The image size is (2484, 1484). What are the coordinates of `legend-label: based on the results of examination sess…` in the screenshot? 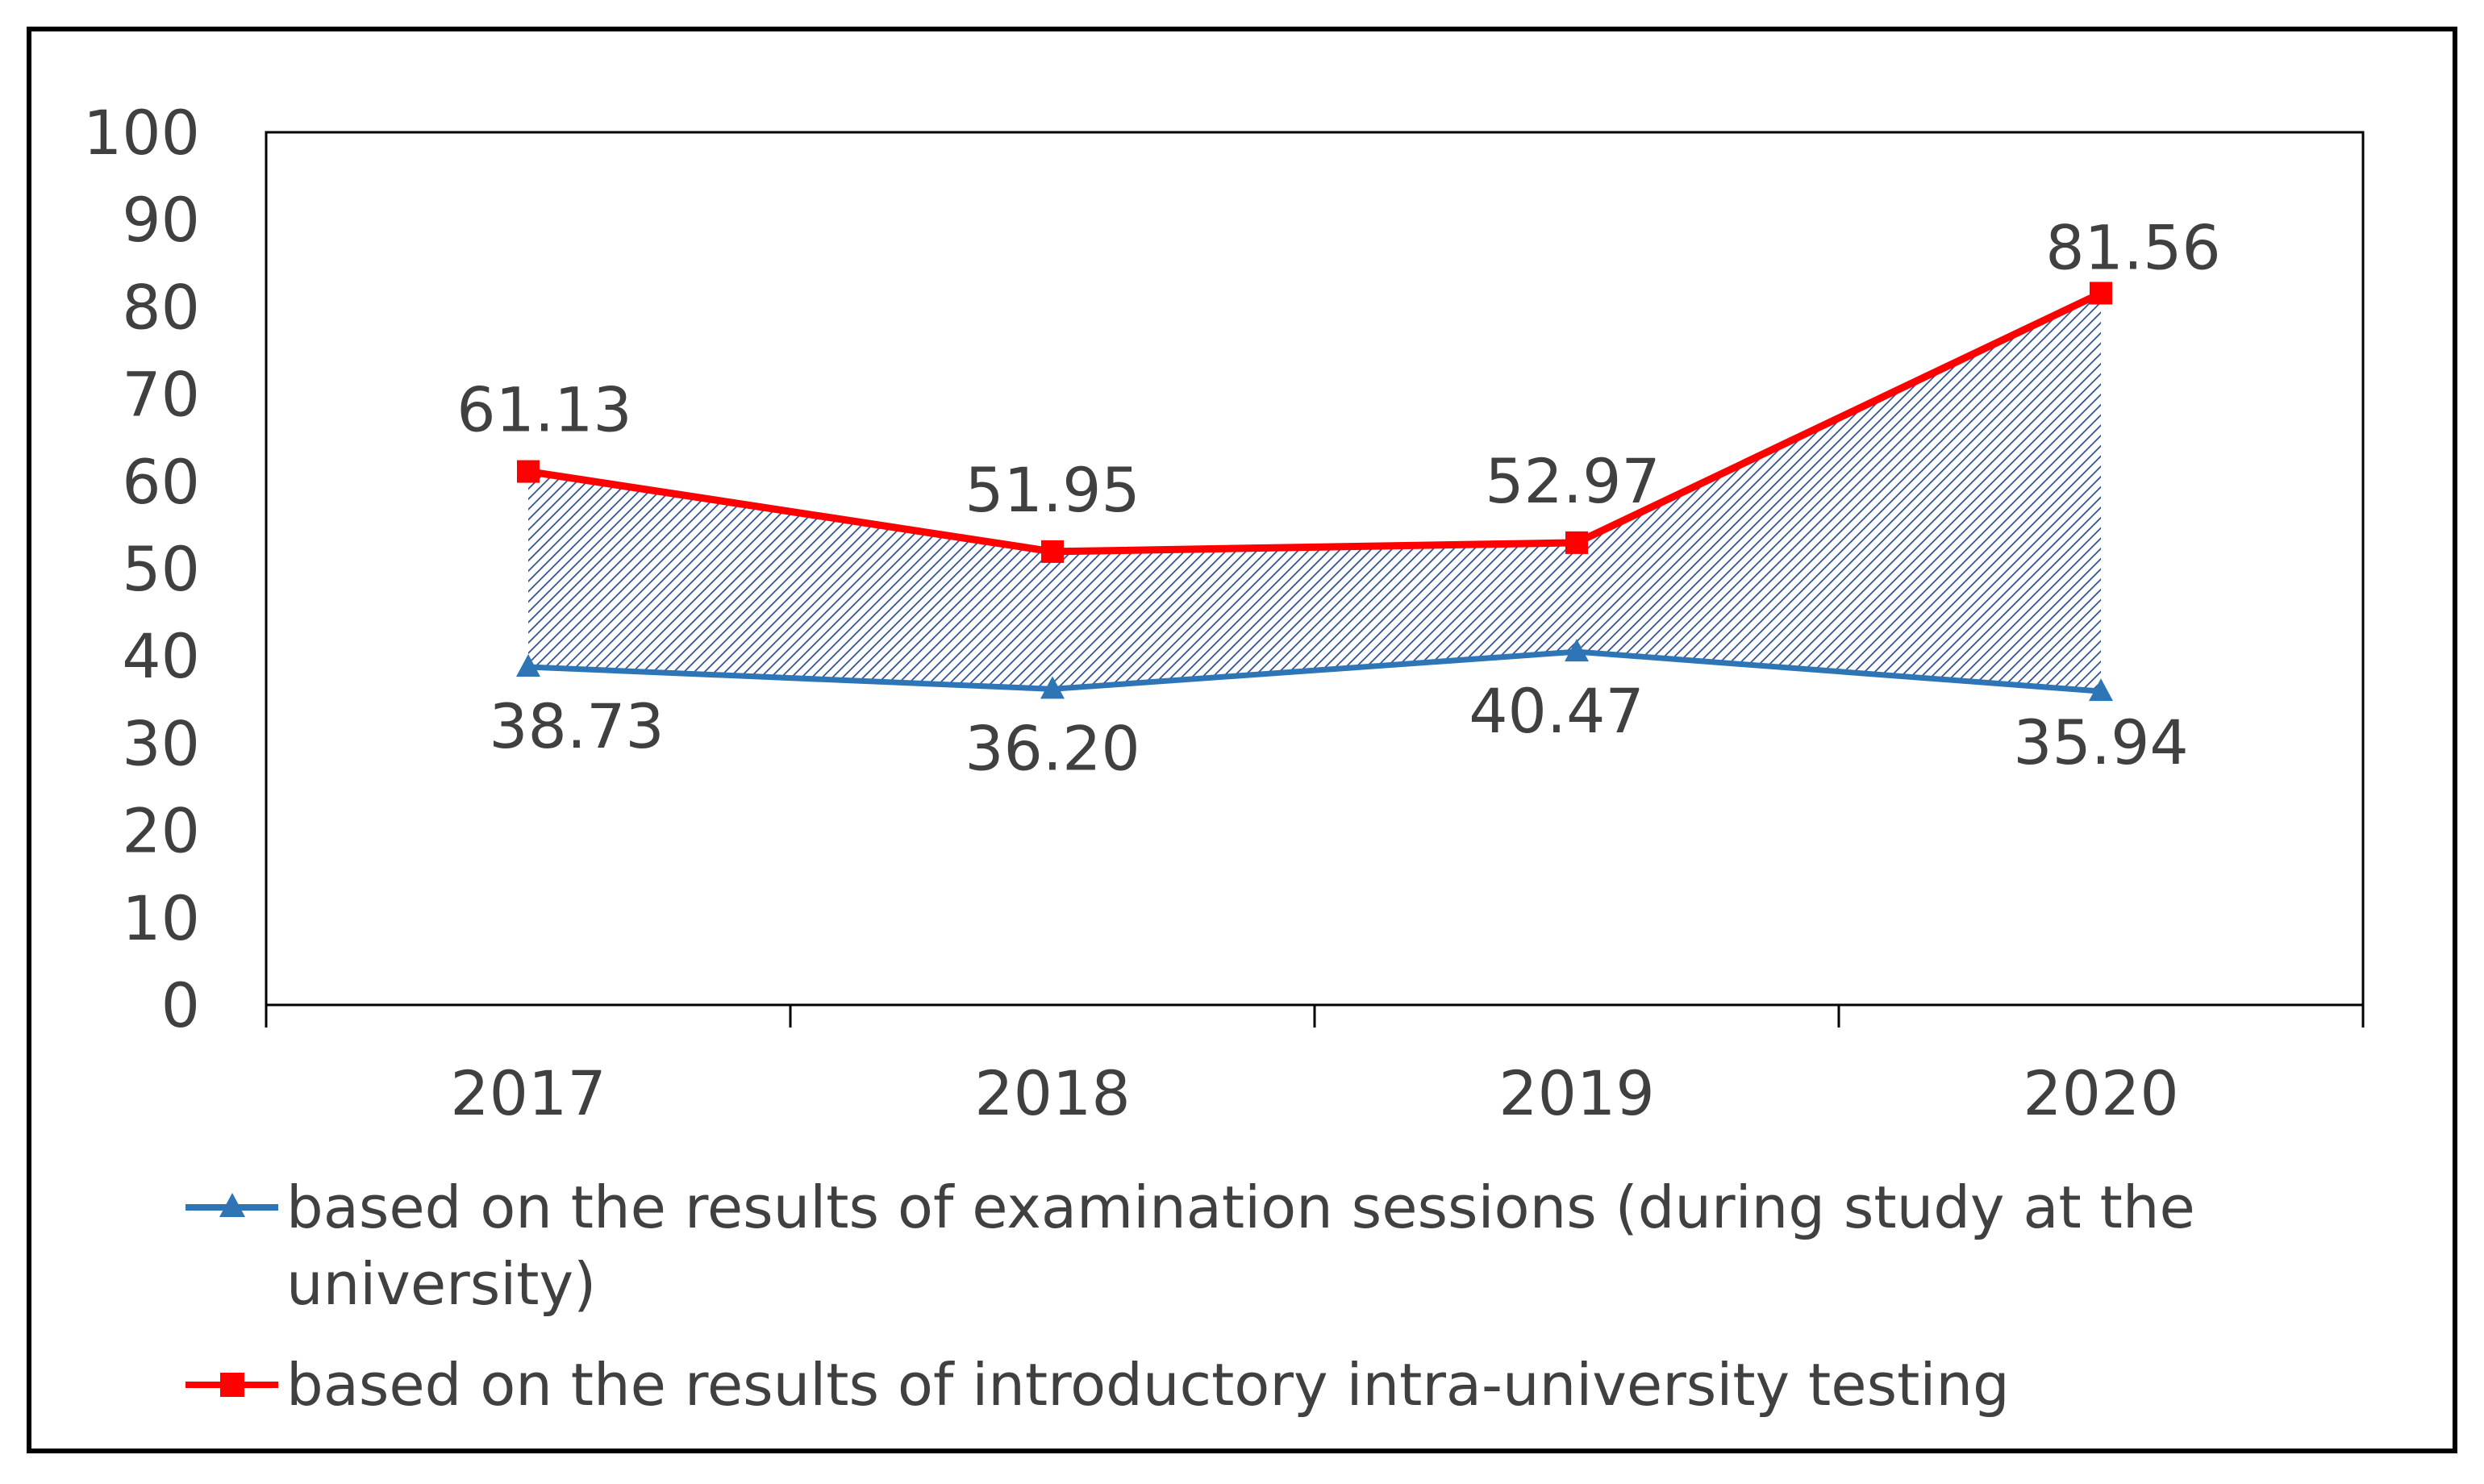 It's located at (1240, 1207).